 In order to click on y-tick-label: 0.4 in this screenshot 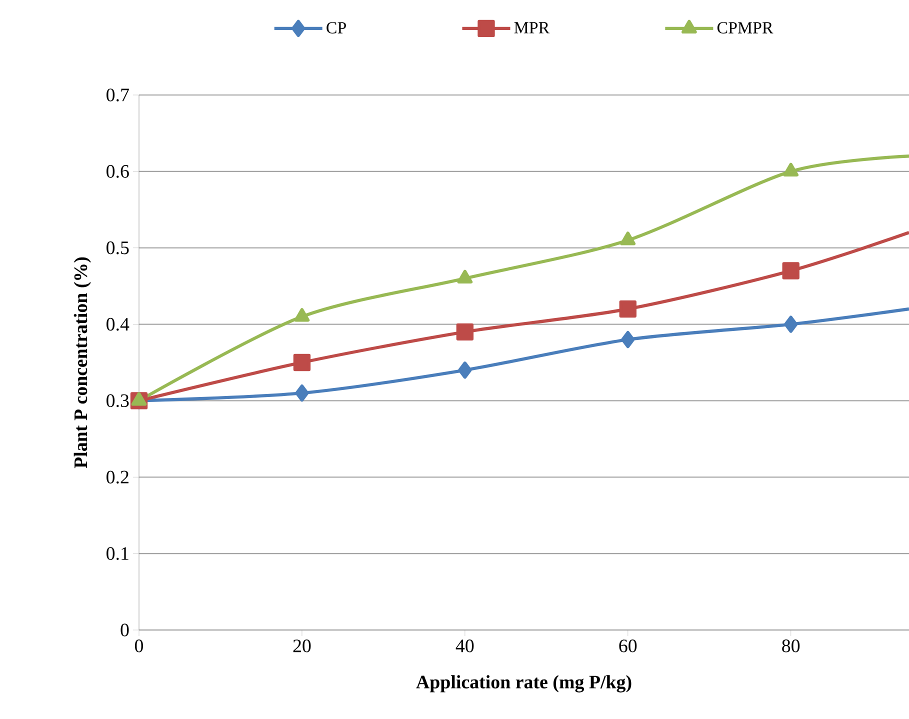, I will do `click(118, 324)`.